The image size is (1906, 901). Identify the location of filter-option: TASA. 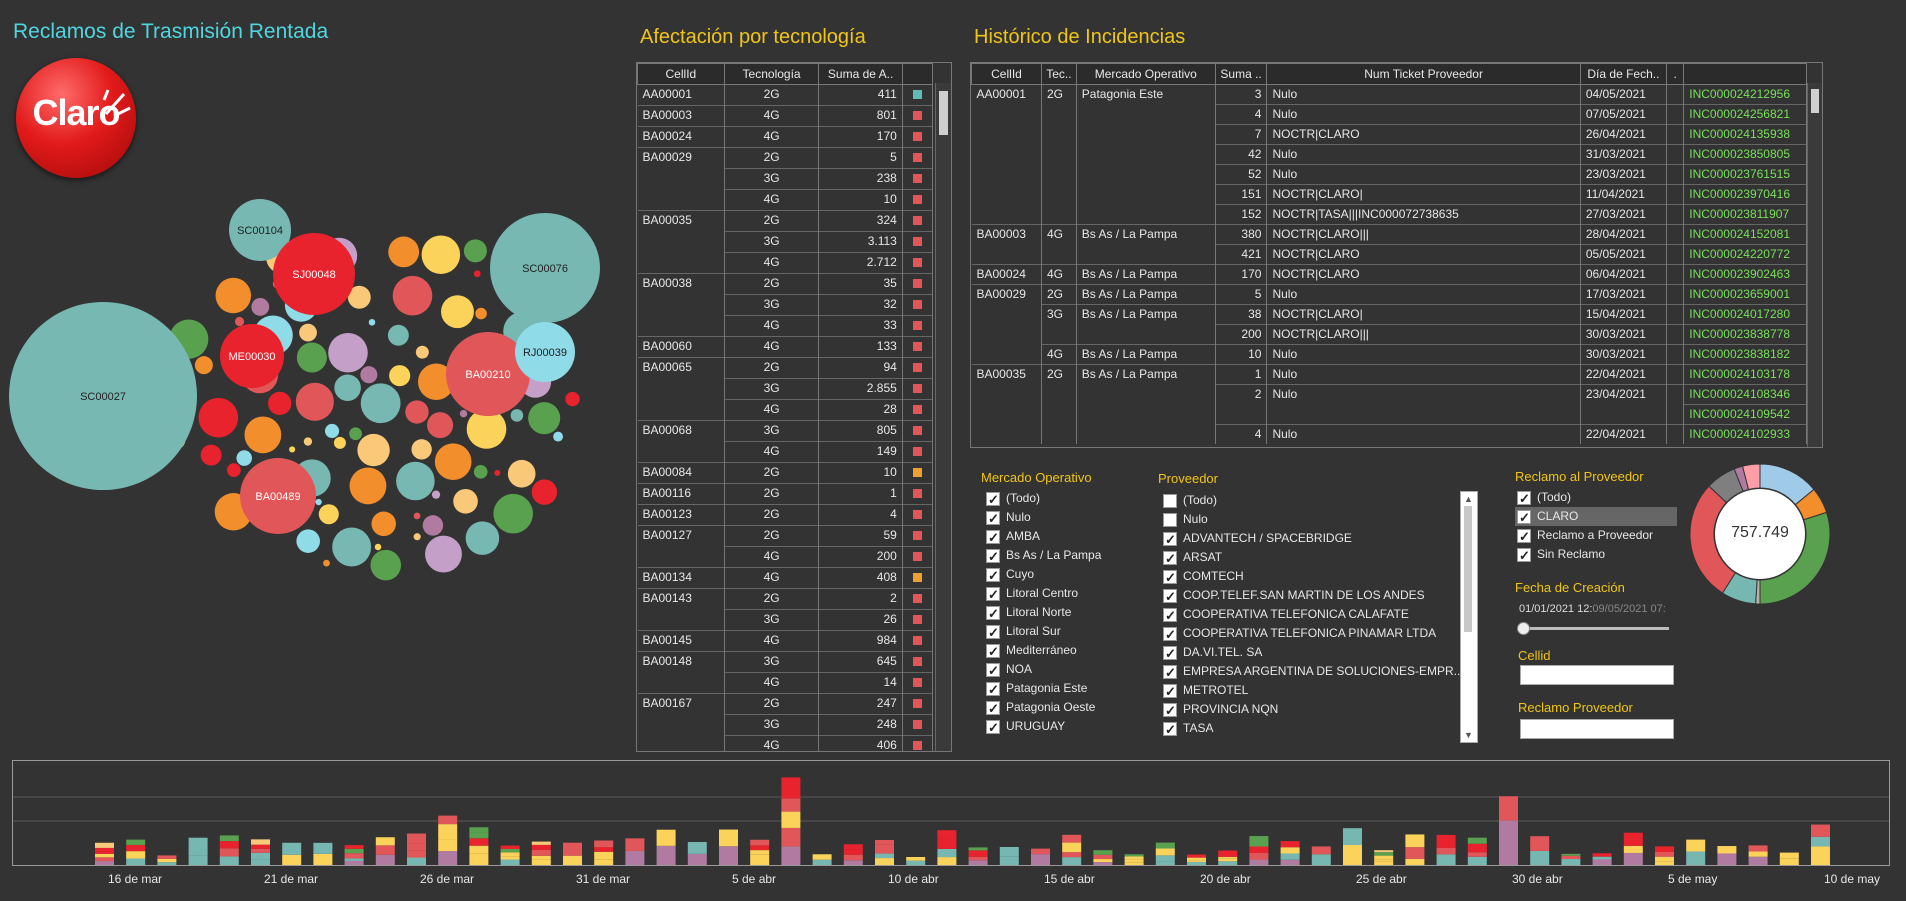
(1311, 729).